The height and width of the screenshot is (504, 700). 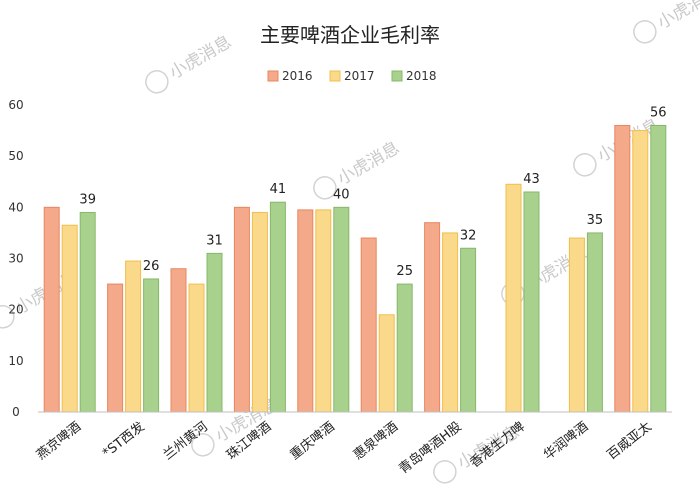 What do you see at coordinates (430, 448) in the screenshot?
I see `x-tick-label: 青岛啤酒H股` at bounding box center [430, 448].